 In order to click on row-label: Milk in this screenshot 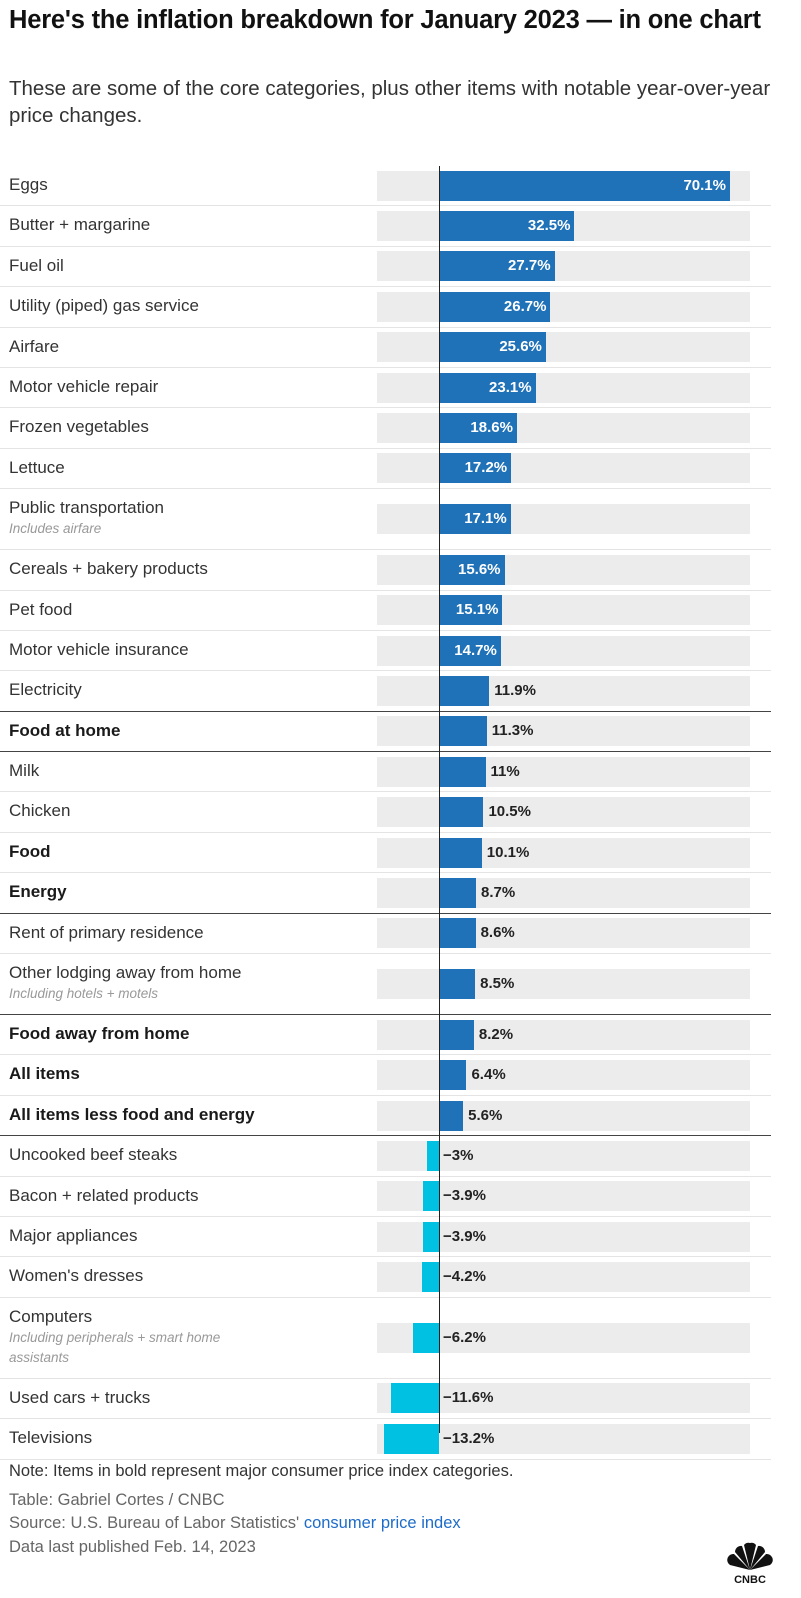, I will do `click(24, 771)`.